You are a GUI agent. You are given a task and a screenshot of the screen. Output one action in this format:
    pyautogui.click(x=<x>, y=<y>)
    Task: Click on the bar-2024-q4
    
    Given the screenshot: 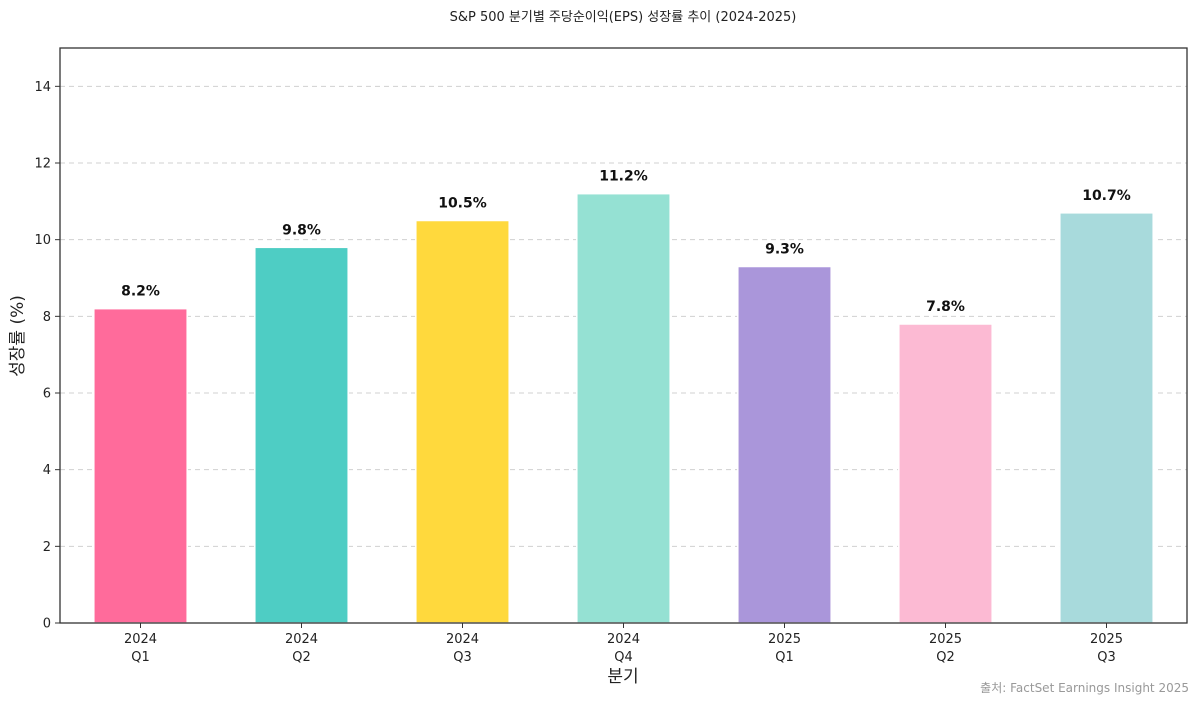 What is the action you would take?
    pyautogui.click(x=623, y=408)
    